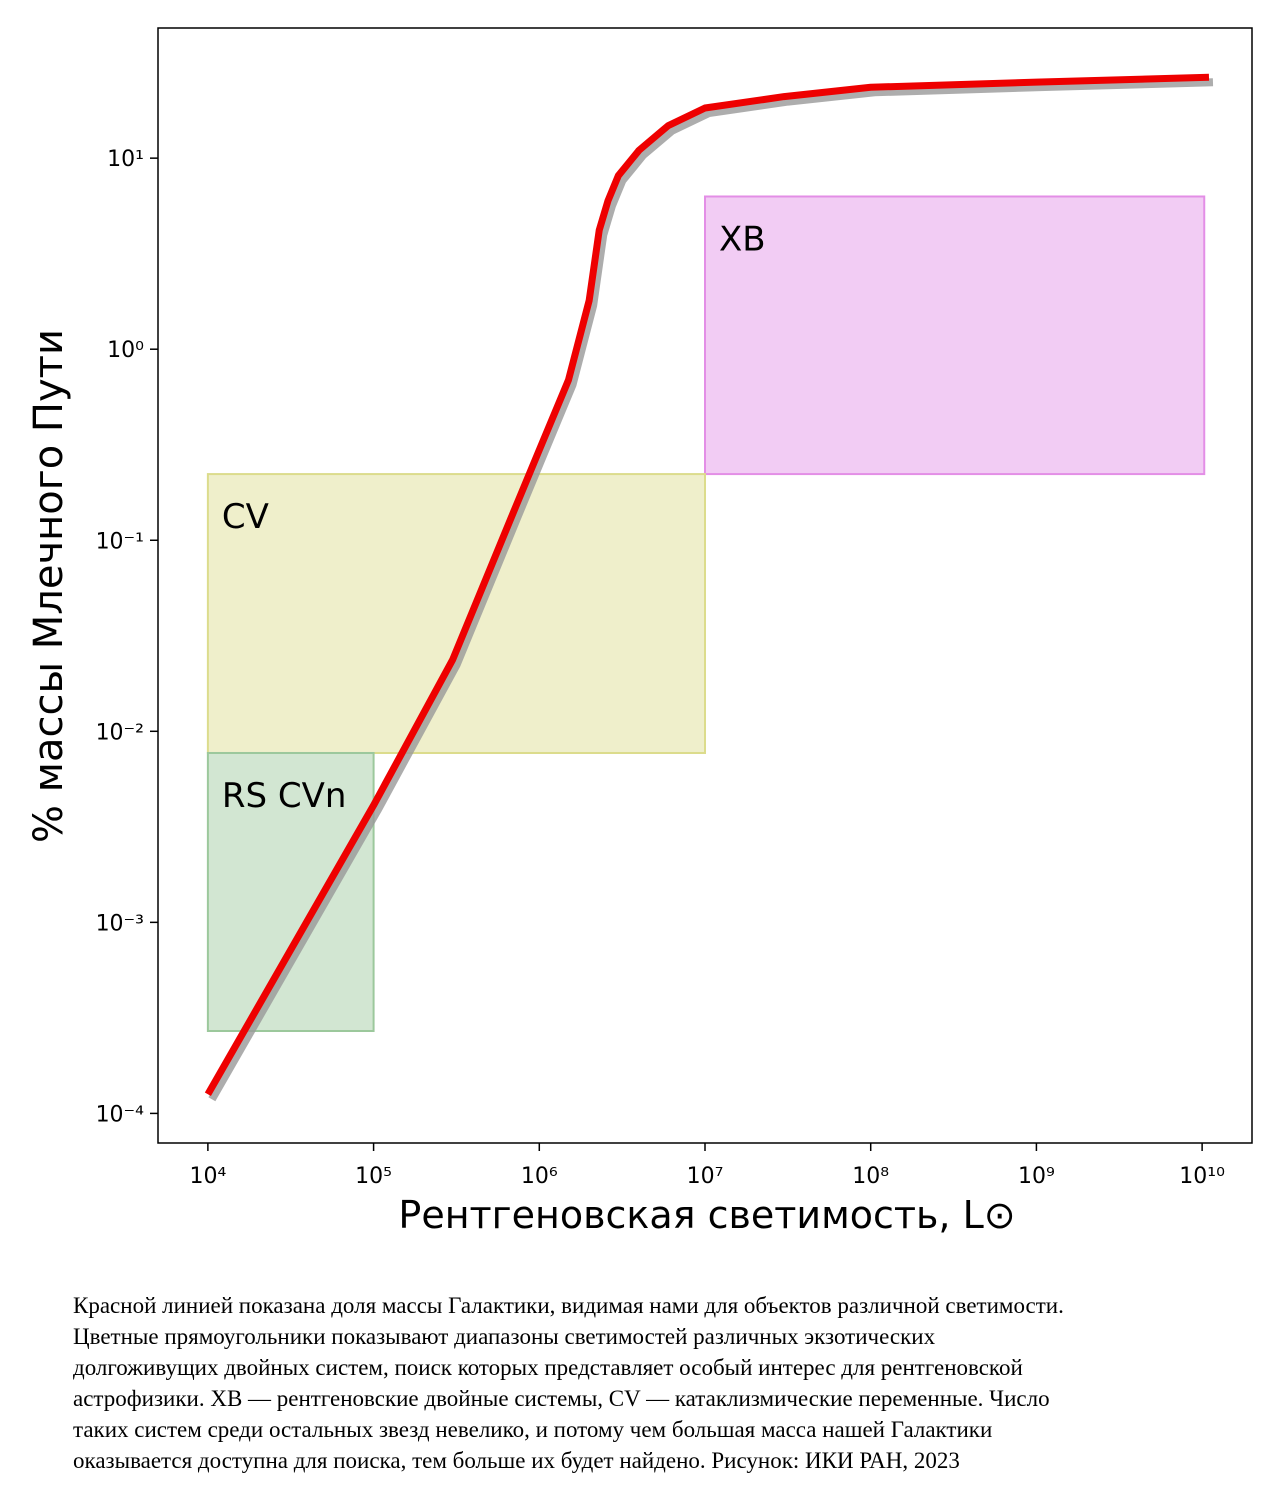 The image size is (1282, 1506). I want to click on x-axis-label: Рентгеновская светимость, L⊙, so click(706, 1215).